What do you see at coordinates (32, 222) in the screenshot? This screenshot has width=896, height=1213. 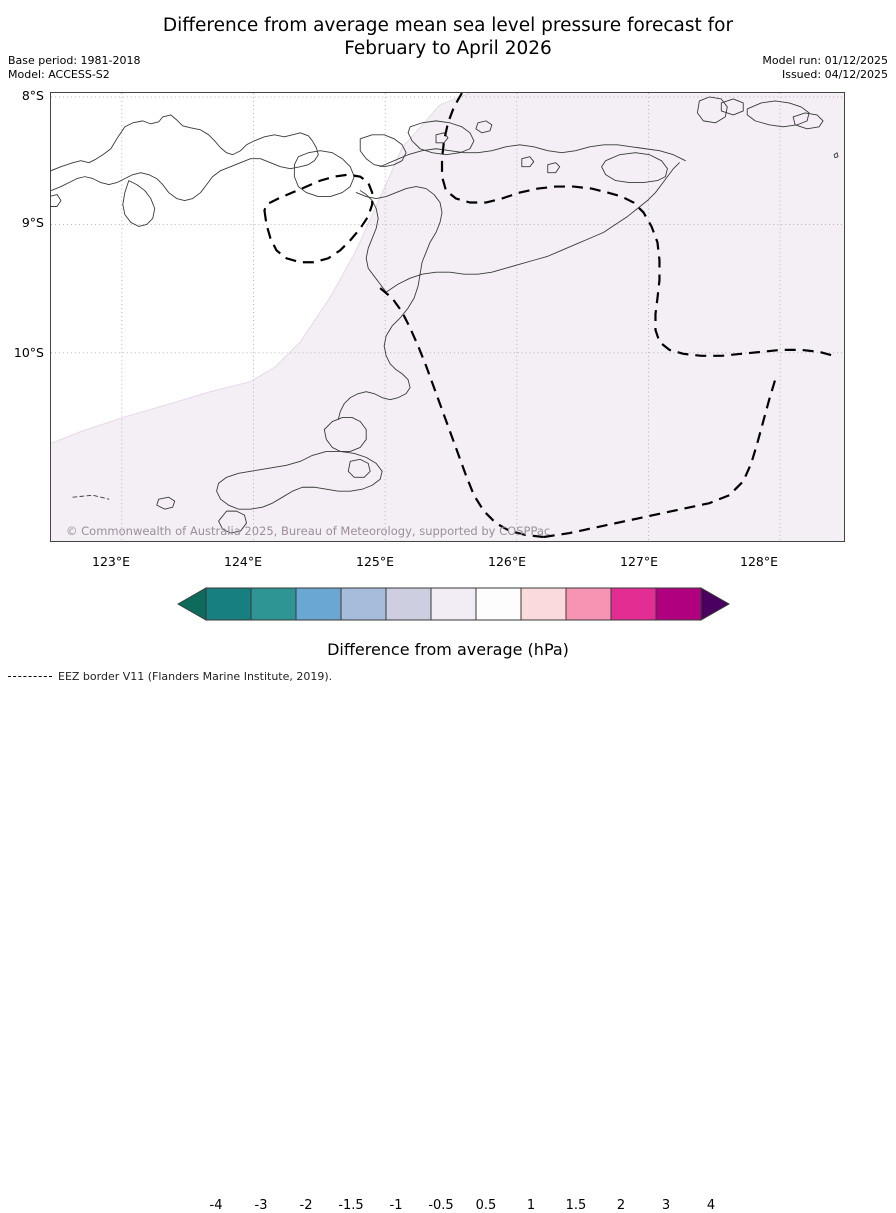 I see `ytick-label-9s: 9°S` at bounding box center [32, 222].